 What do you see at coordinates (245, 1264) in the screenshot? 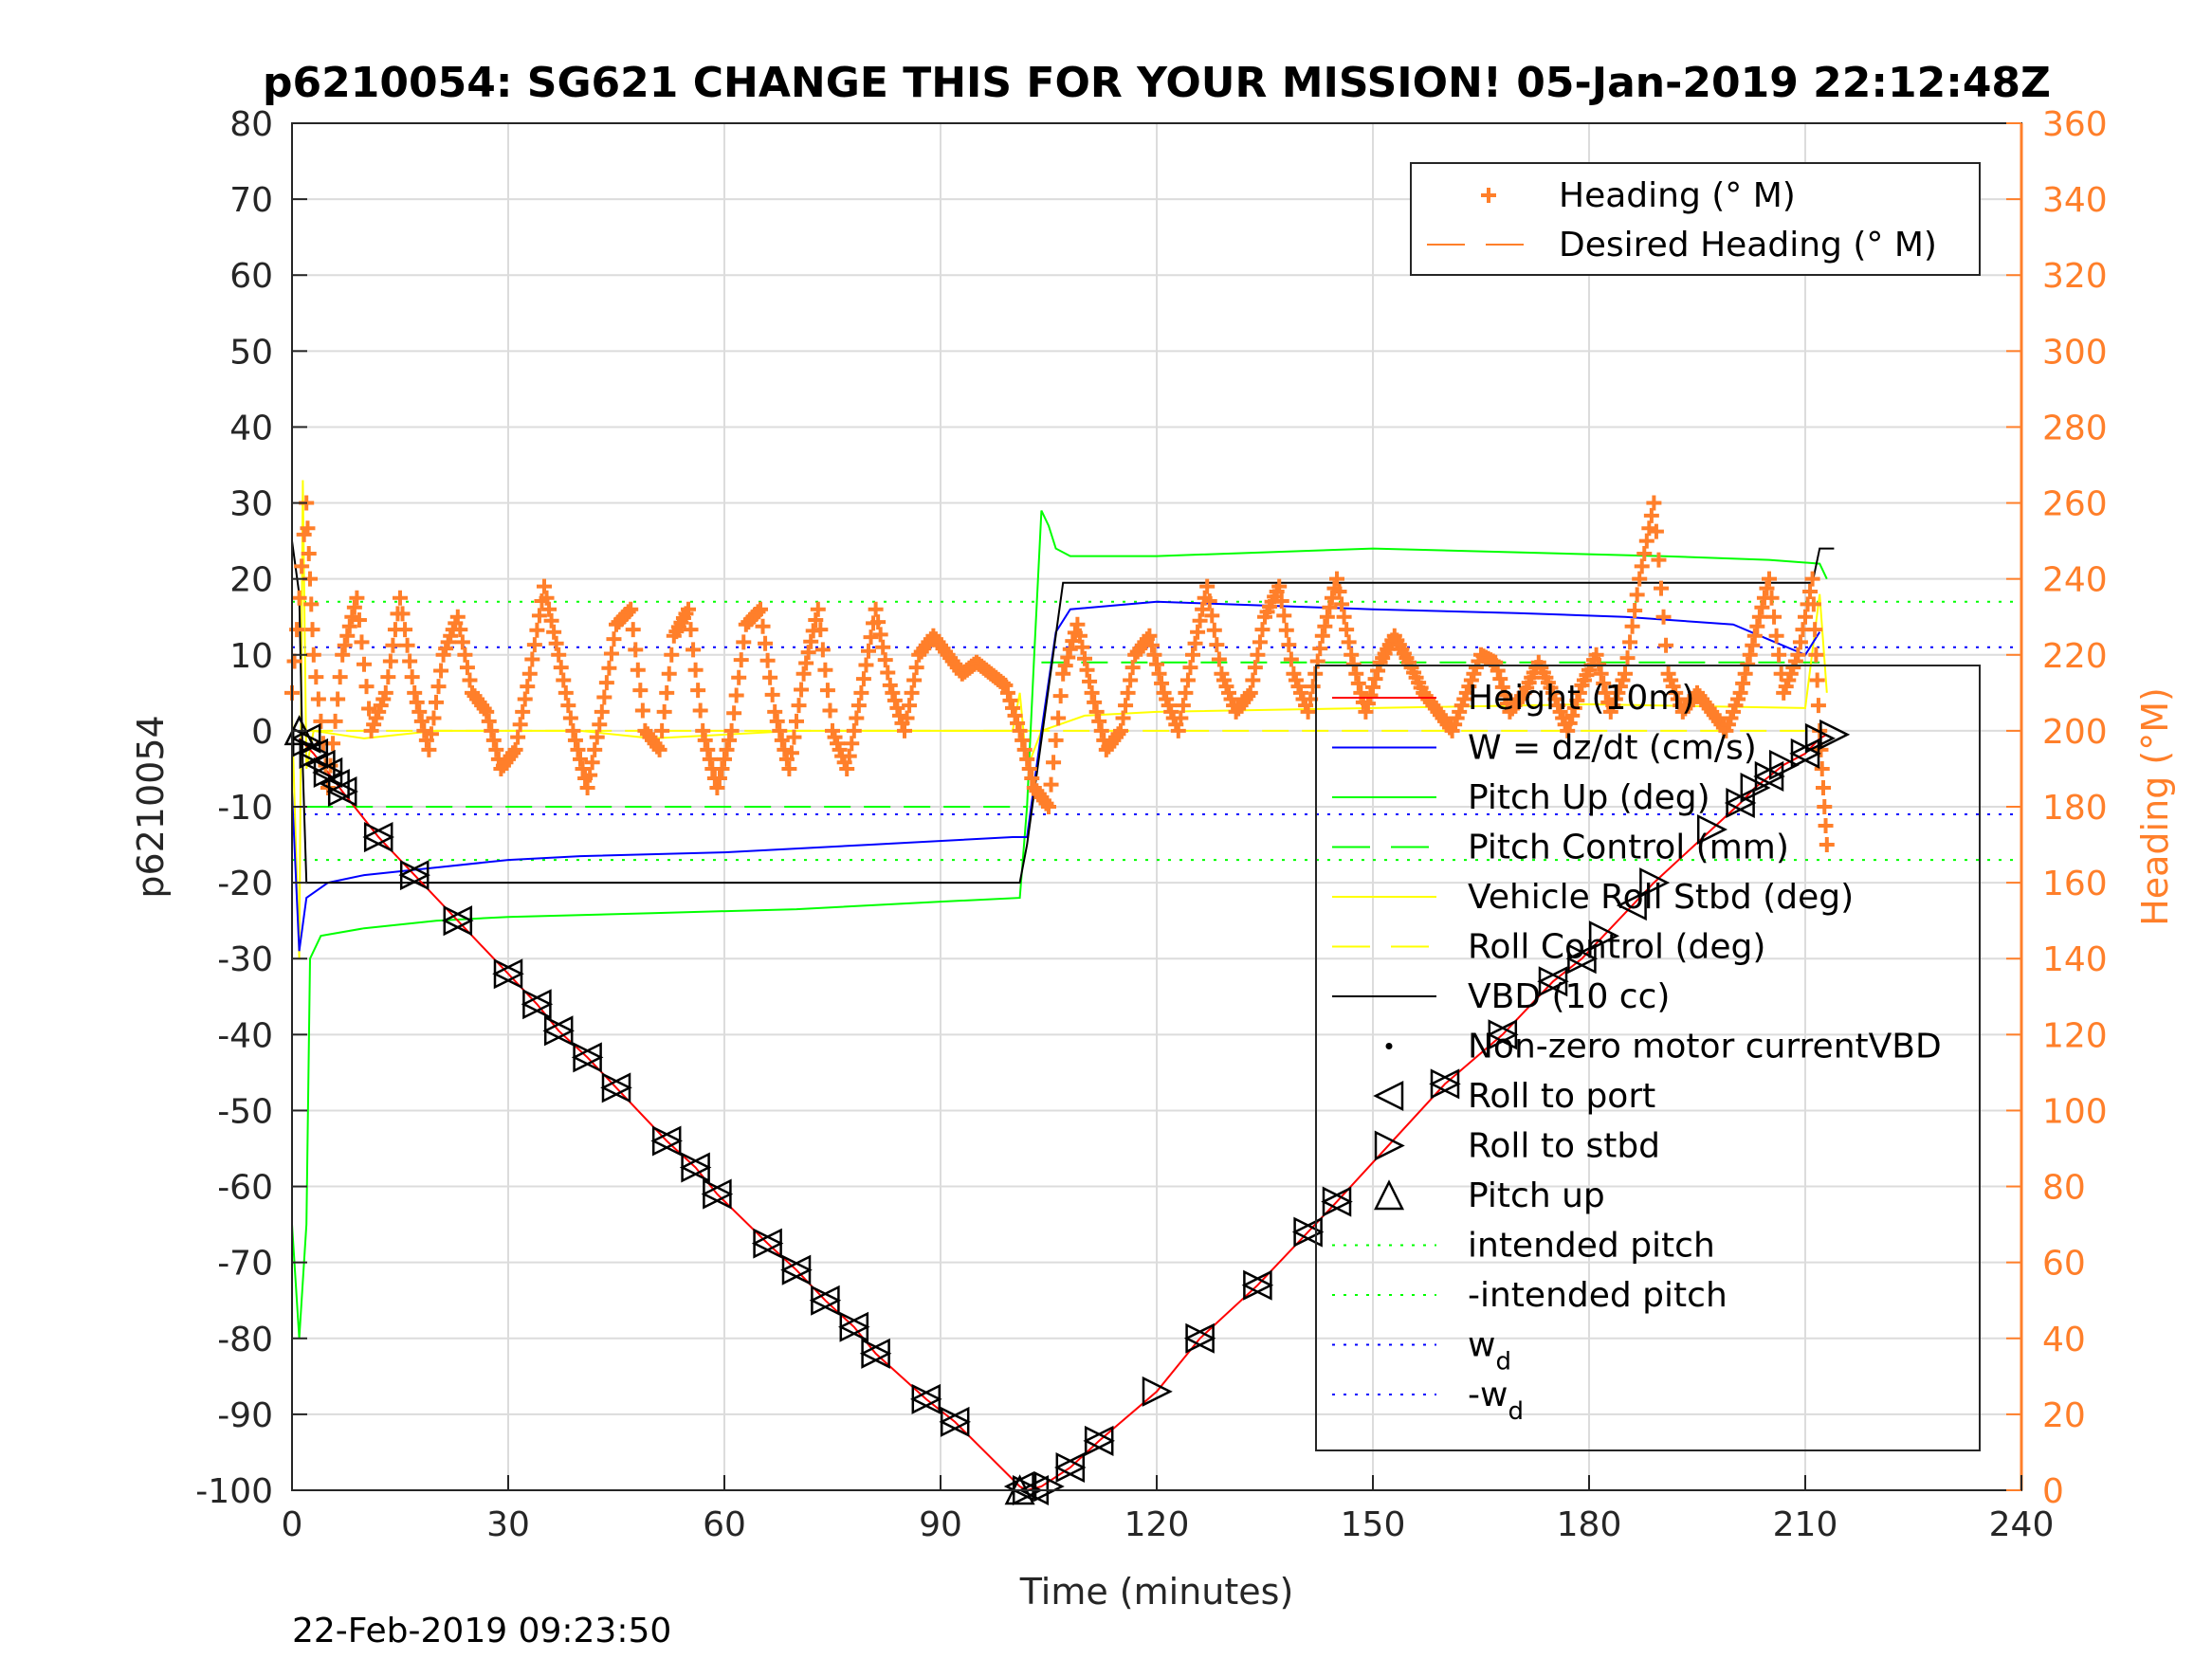
I see `y-tick-label: -70` at bounding box center [245, 1264].